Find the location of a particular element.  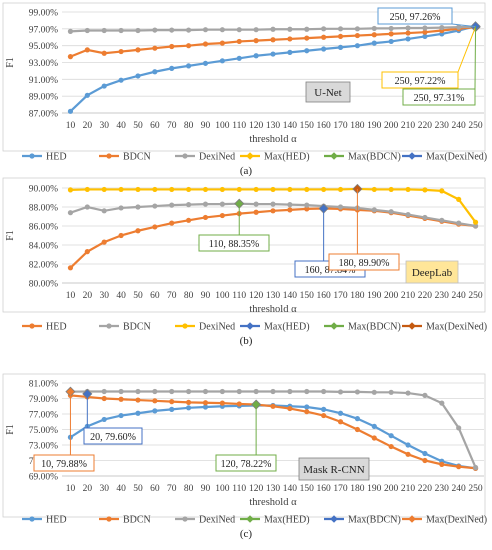

legend-label: DexiNed is located at coordinates (217, 520).